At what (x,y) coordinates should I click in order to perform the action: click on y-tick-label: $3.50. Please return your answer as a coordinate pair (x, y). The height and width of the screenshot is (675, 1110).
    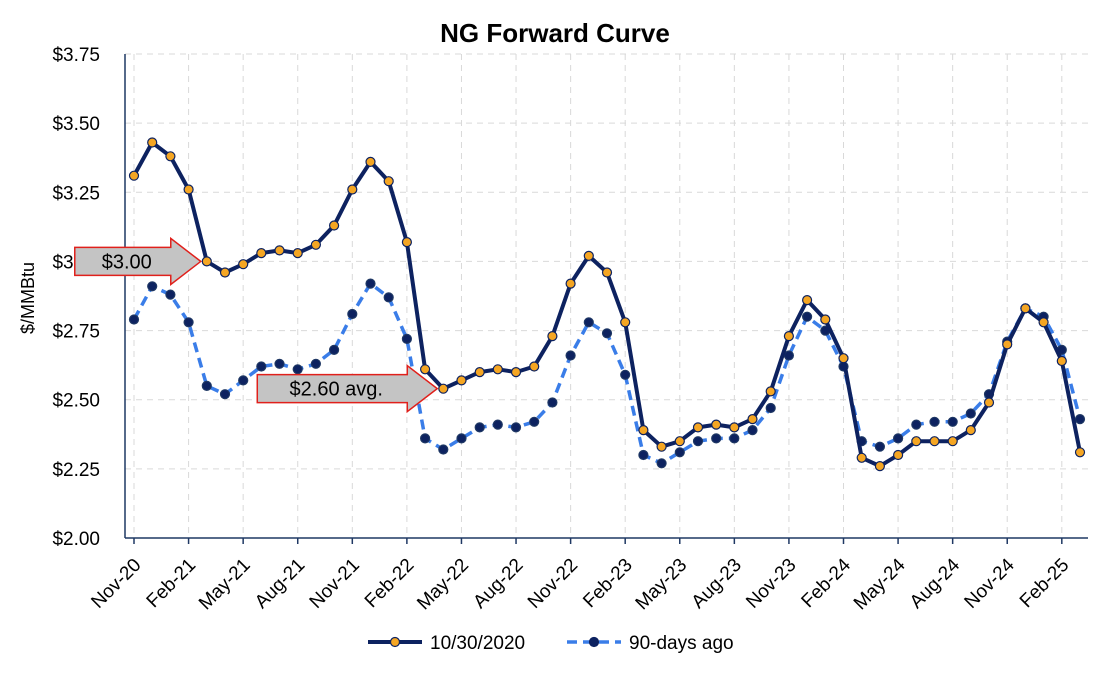
    Looking at the image, I should click on (76, 124).